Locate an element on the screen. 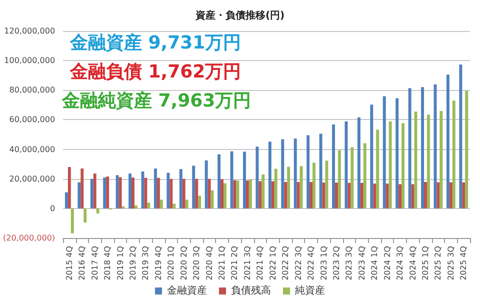 This screenshot has height=305, width=480. y-tick-label: 120,000,000 is located at coordinates (30, 31).